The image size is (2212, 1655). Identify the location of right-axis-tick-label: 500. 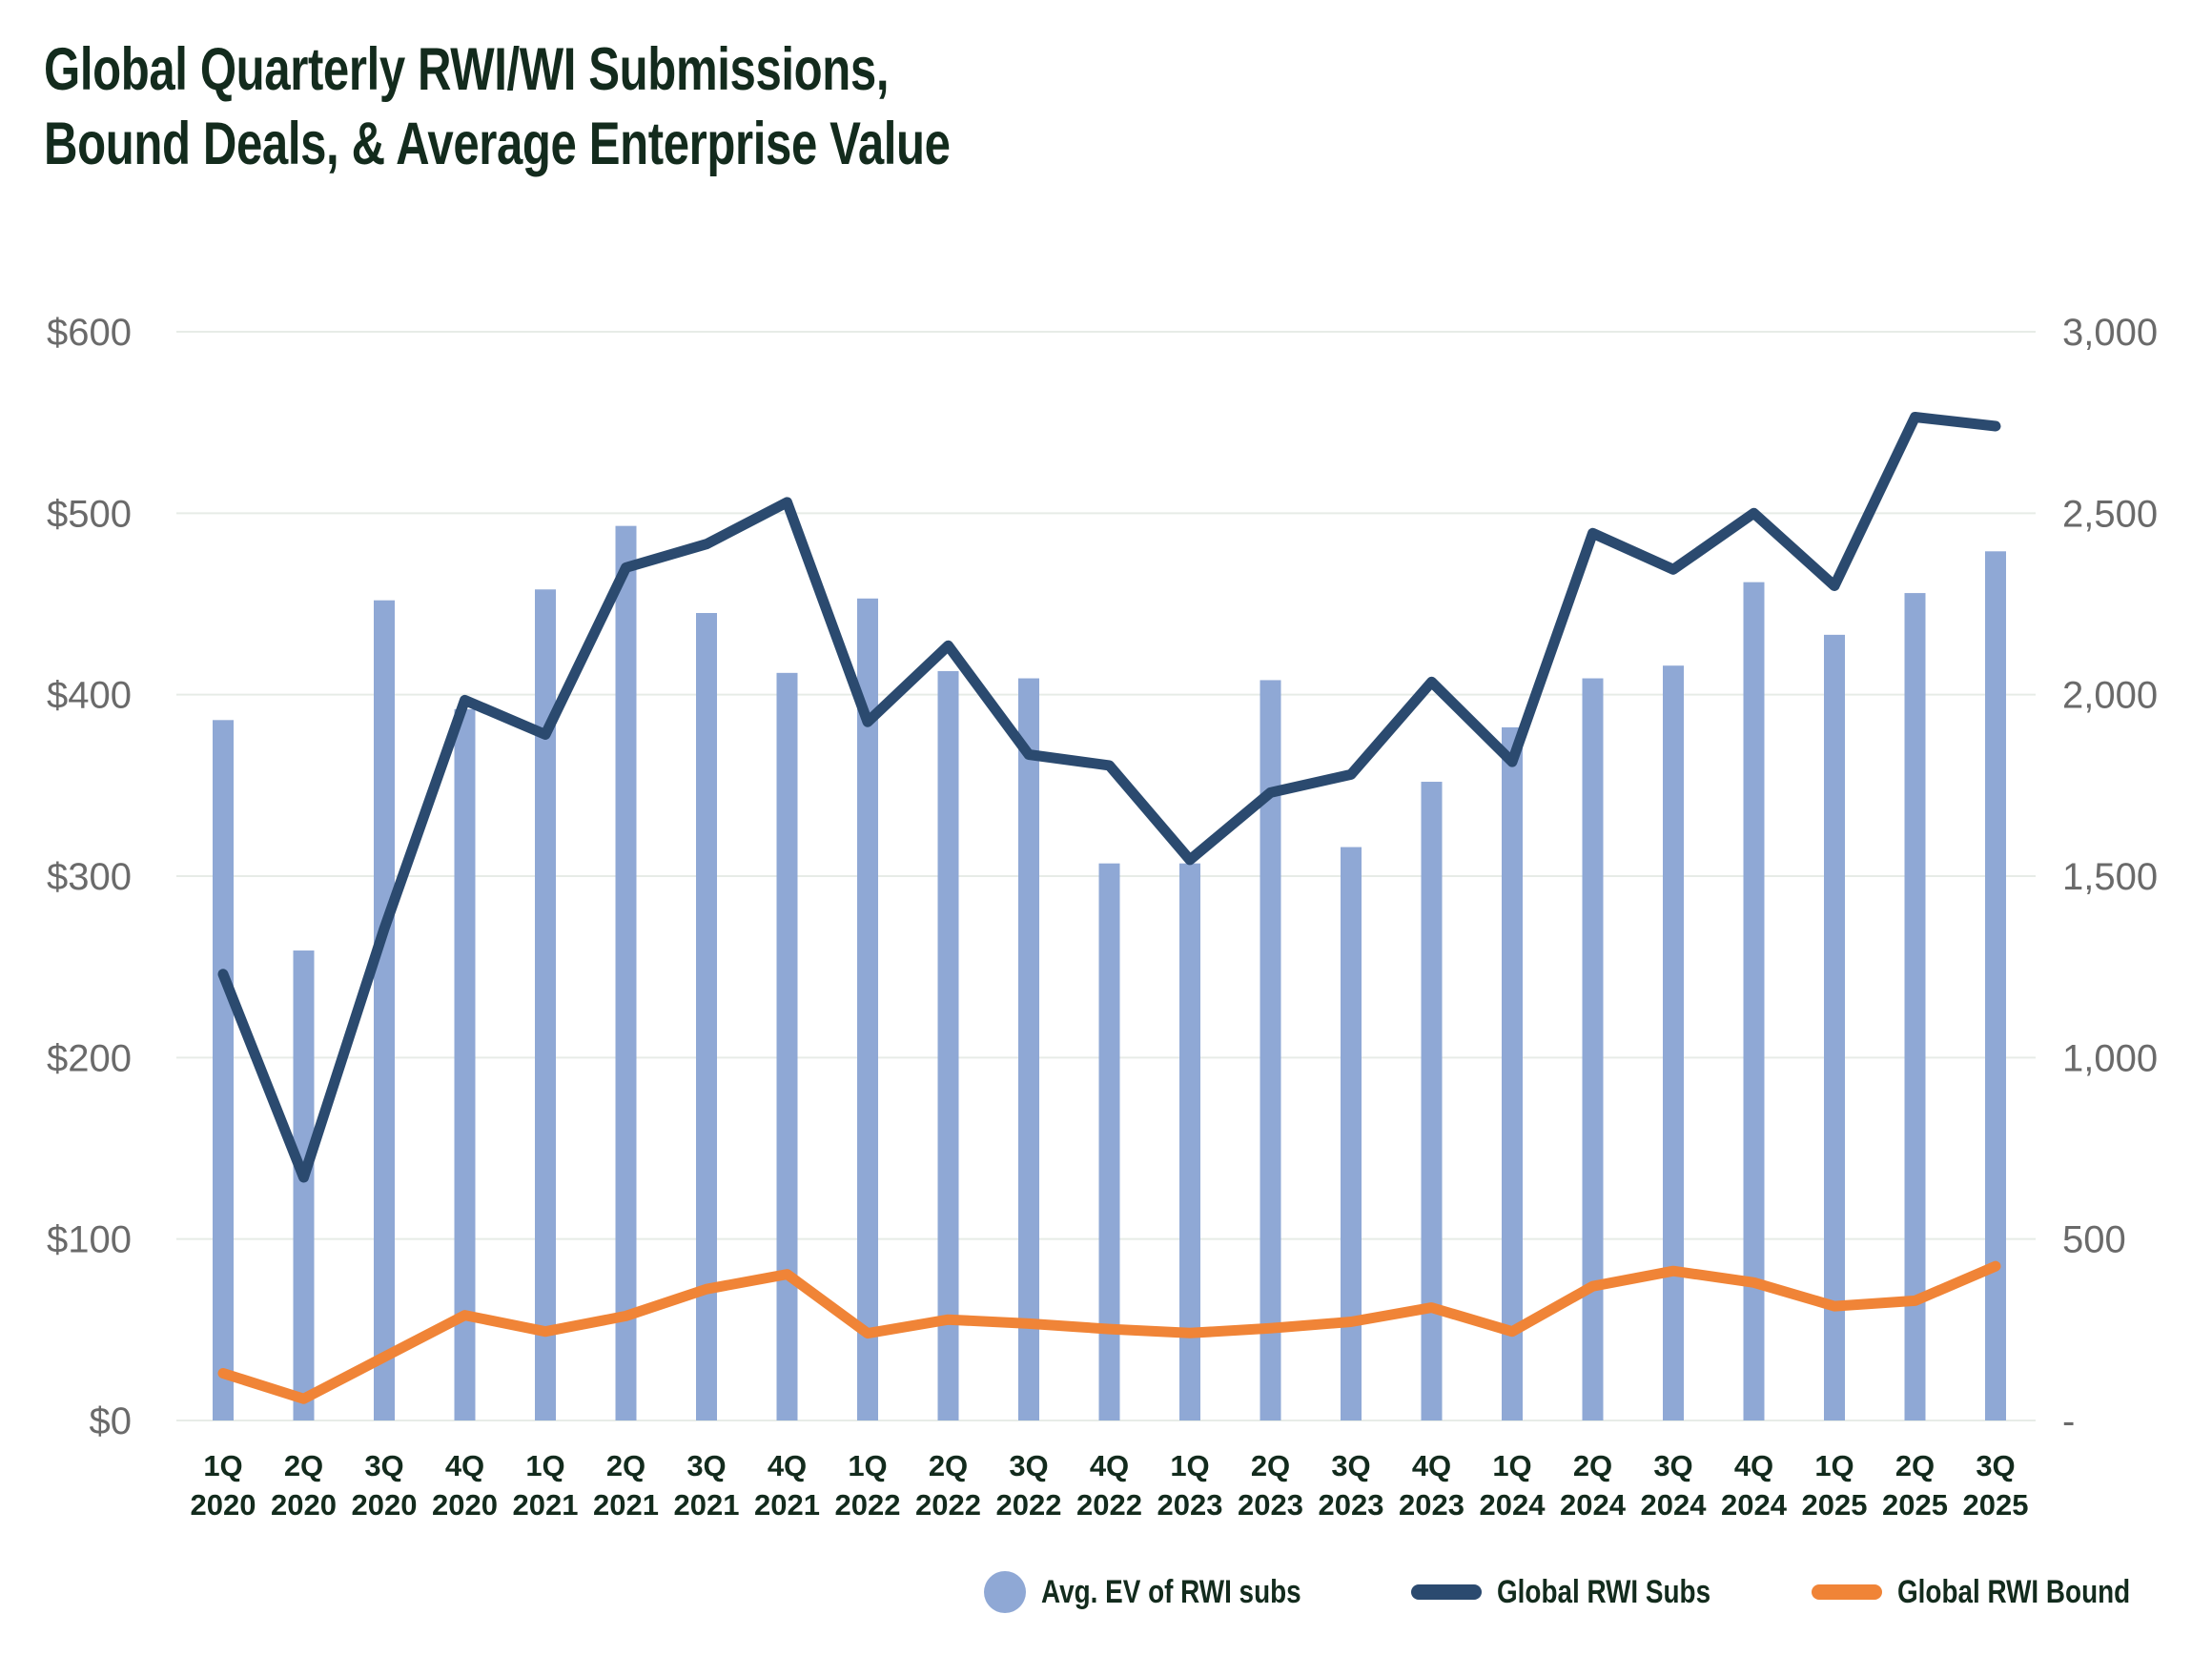
(2094, 1240).